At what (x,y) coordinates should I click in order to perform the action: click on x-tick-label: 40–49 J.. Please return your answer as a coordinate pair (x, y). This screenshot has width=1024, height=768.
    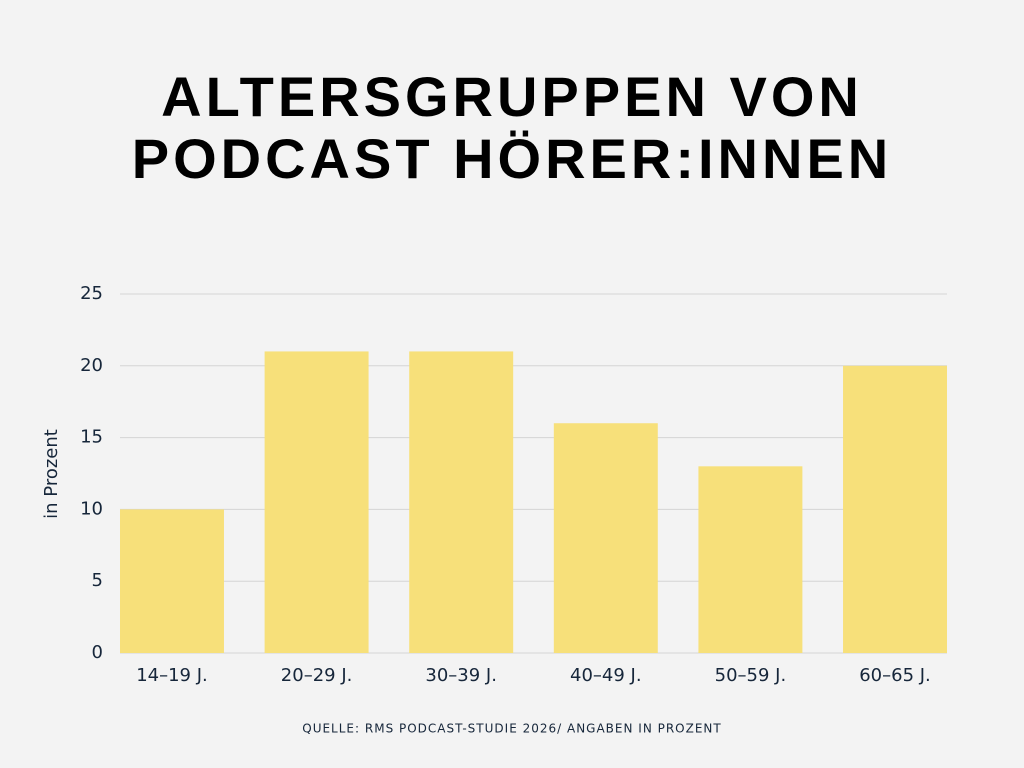
    Looking at the image, I should click on (606, 675).